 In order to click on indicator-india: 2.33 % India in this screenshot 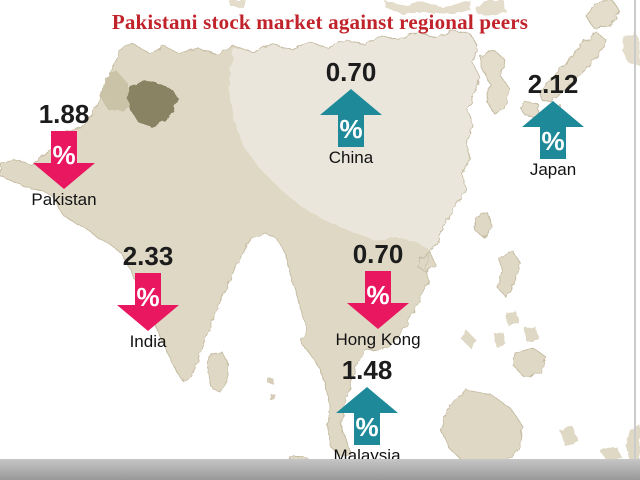, I will do `click(148, 296)`.